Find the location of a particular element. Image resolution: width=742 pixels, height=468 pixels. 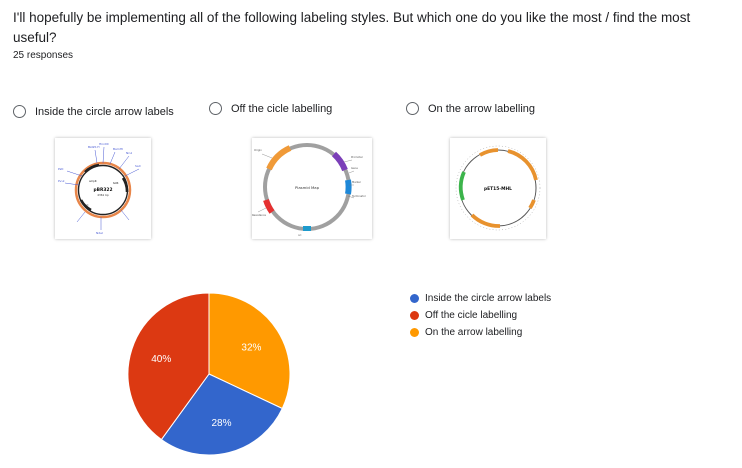

plasmid-name: Plasmid Map is located at coordinates (307, 187).